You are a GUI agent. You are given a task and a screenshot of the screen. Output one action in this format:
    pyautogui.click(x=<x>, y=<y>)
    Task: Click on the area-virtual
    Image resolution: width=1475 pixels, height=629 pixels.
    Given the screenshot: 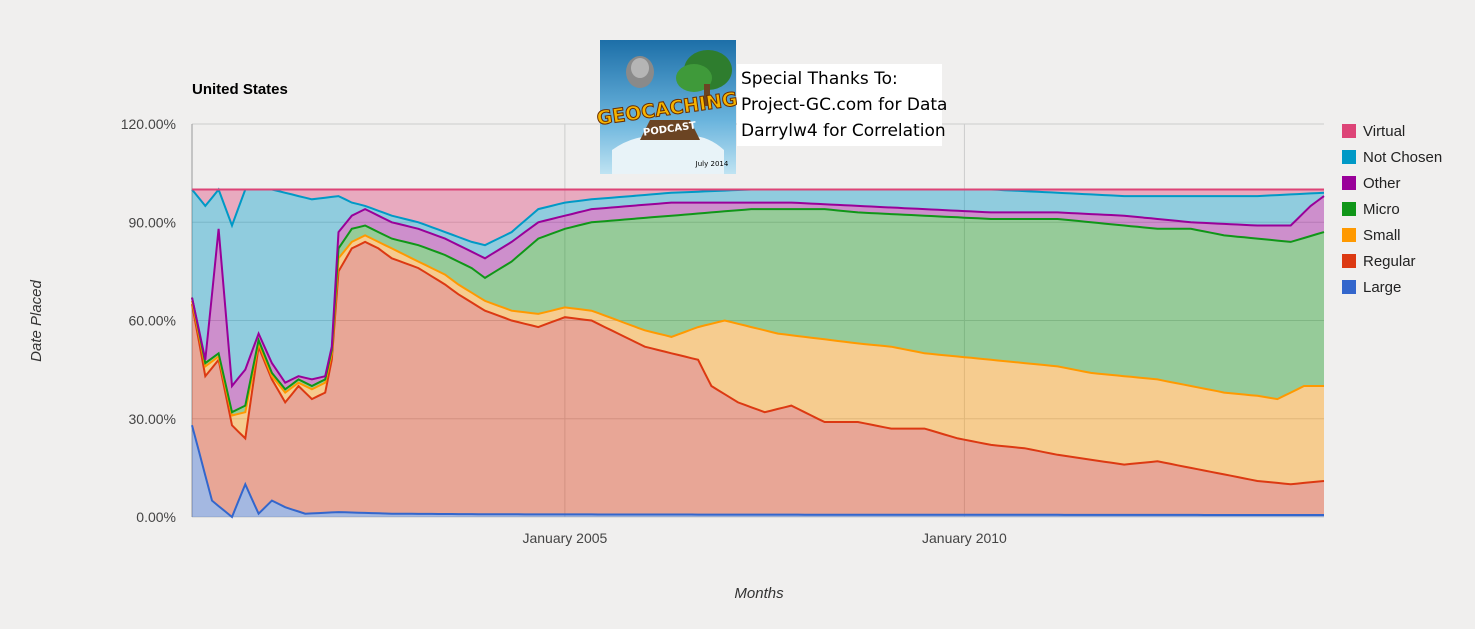 What is the action you would take?
    pyautogui.click(x=758, y=217)
    